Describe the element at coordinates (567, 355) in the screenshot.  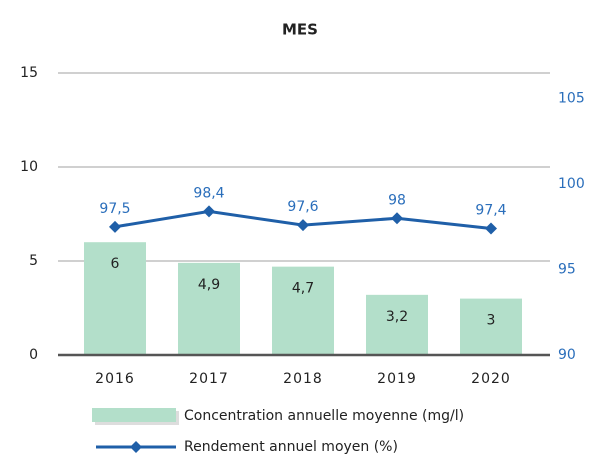
I see `y2-tick-label: 90` at that location.